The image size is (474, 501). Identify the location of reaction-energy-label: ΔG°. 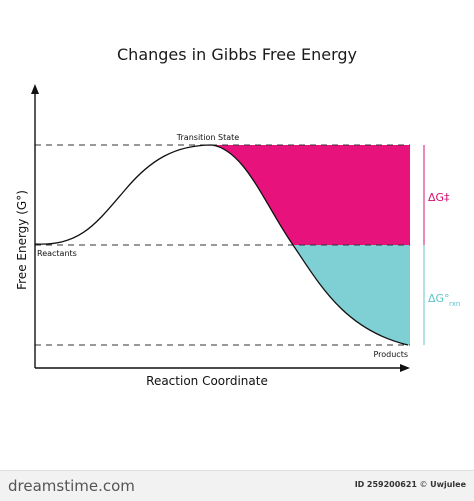
(439, 298).